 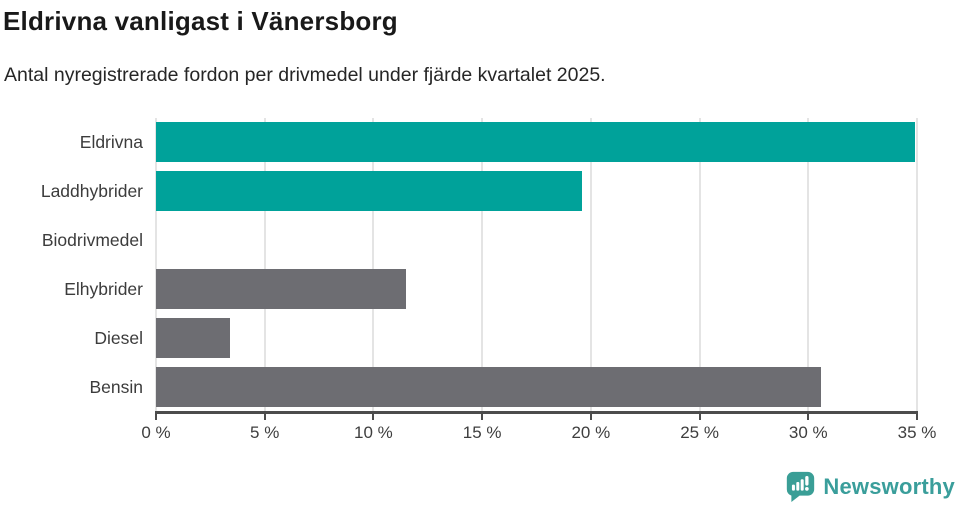 What do you see at coordinates (193, 338) in the screenshot?
I see `bar-diesel` at bounding box center [193, 338].